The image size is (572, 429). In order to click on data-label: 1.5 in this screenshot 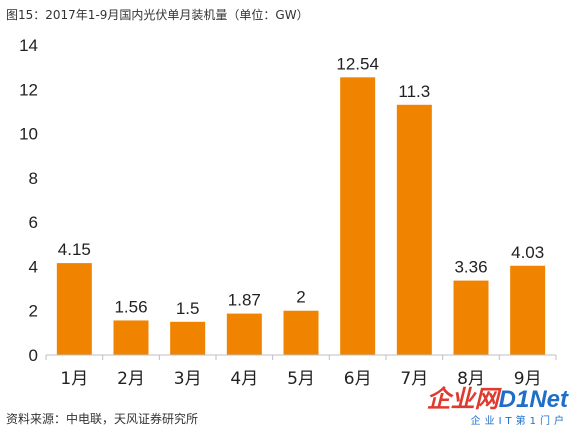, I will do `click(188, 308)`.